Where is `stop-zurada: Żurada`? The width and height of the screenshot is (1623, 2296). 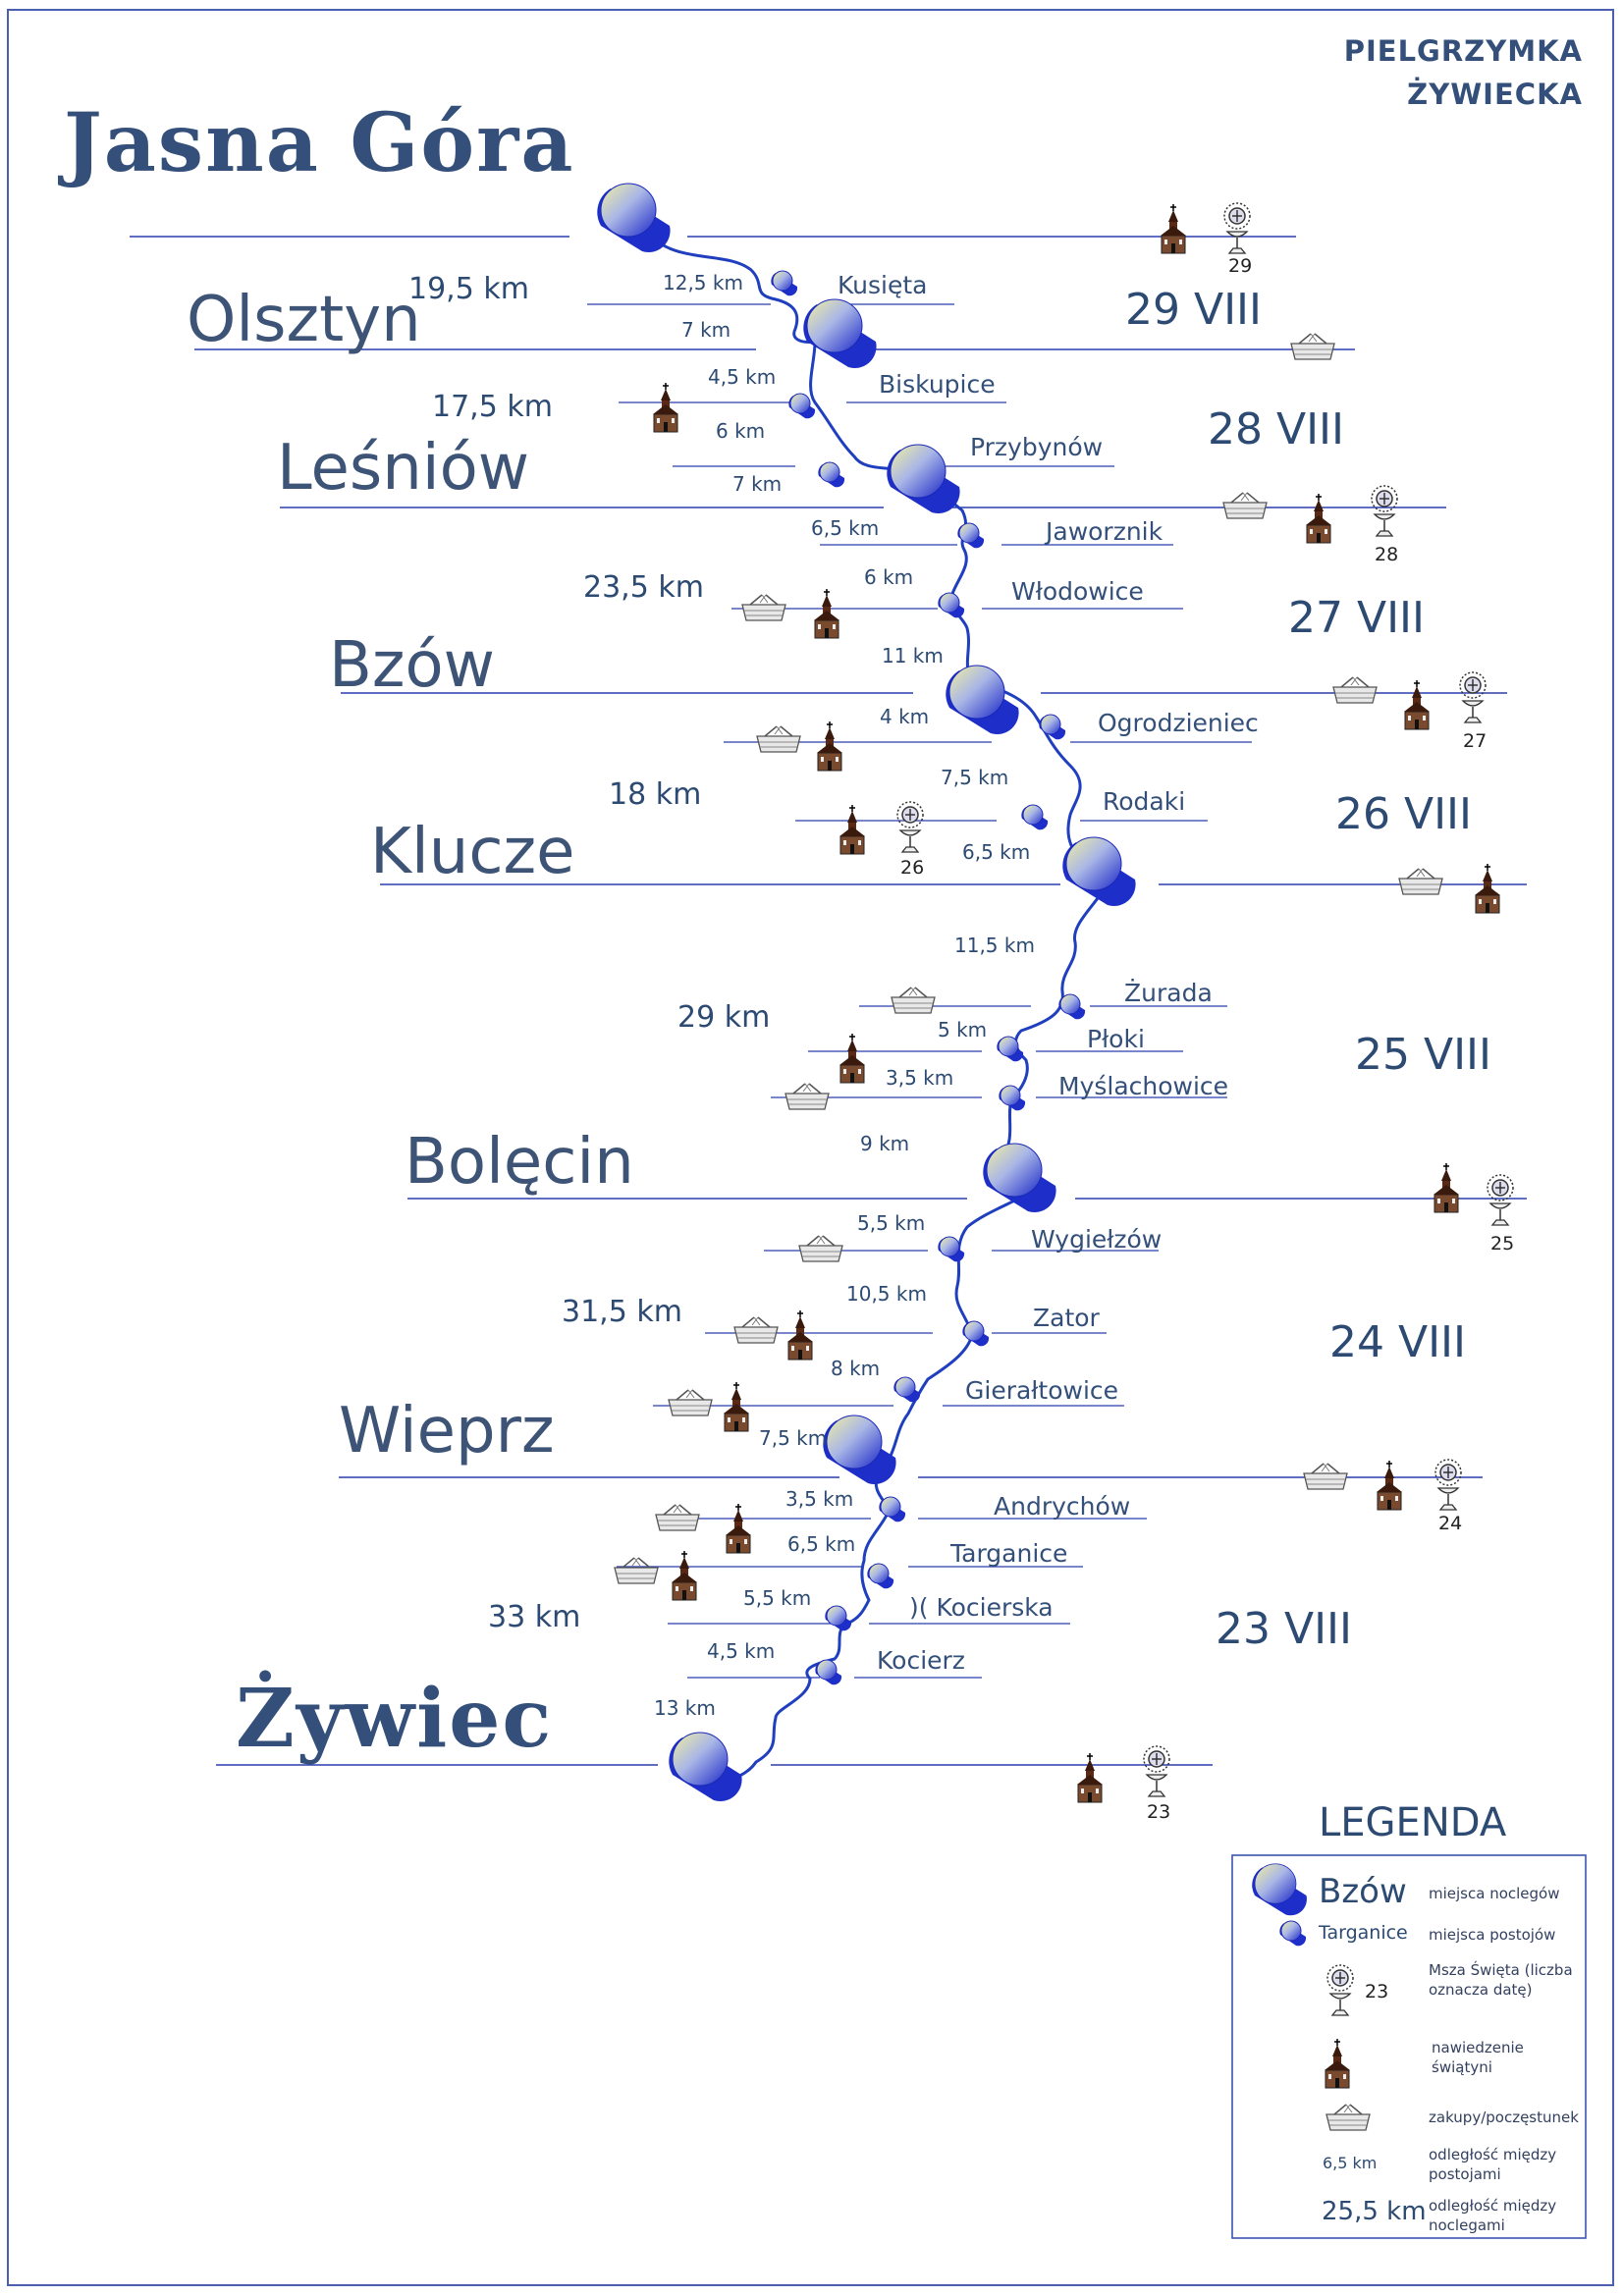 stop-zurada: Żurada is located at coordinates (1168, 993).